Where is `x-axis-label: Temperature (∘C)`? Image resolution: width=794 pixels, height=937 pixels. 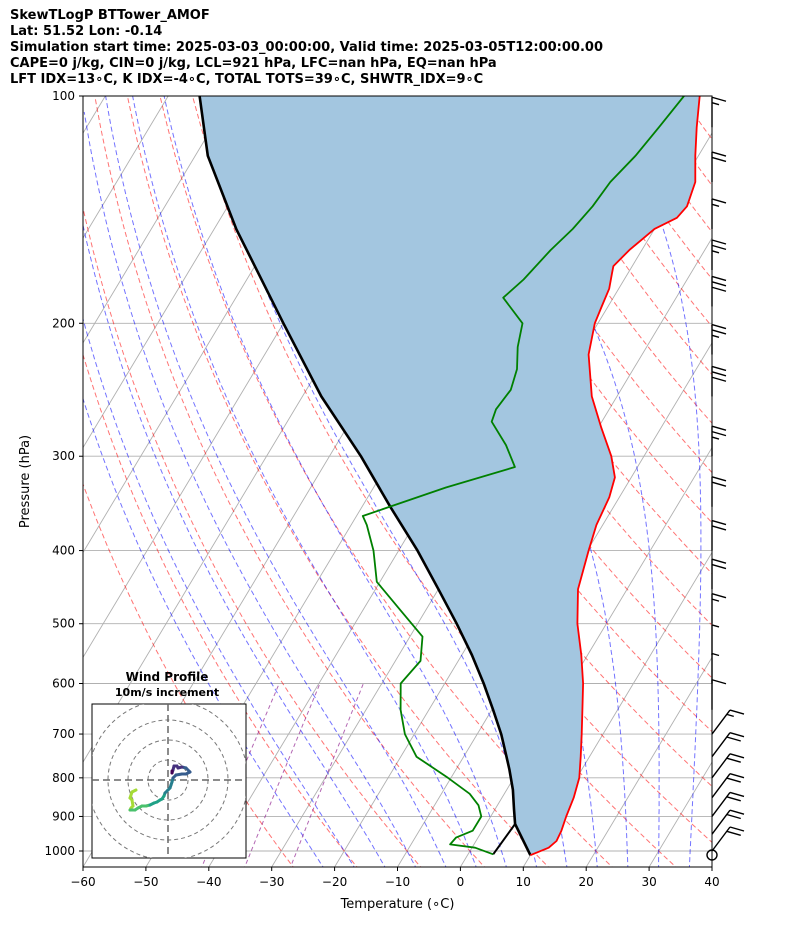 x-axis-label: Temperature (∘C) is located at coordinates (397, 904).